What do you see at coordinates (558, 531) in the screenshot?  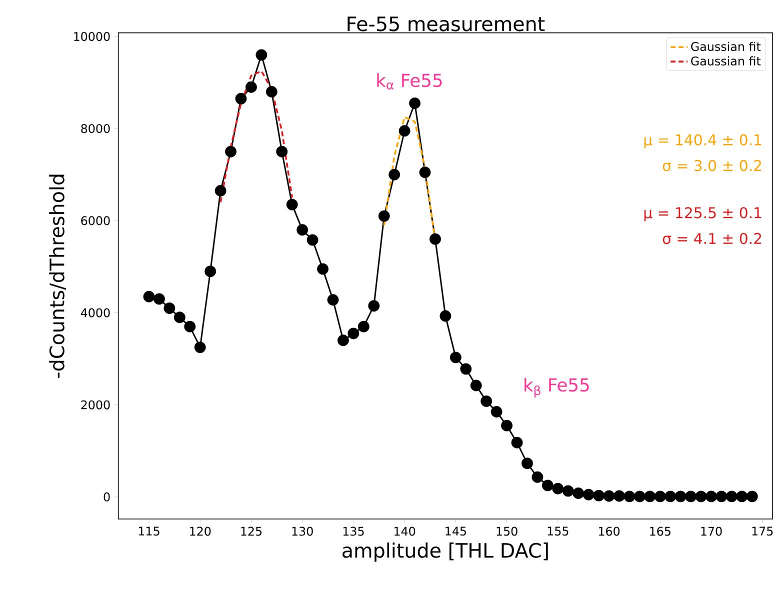 I see `x-tick-label: 155` at bounding box center [558, 531].